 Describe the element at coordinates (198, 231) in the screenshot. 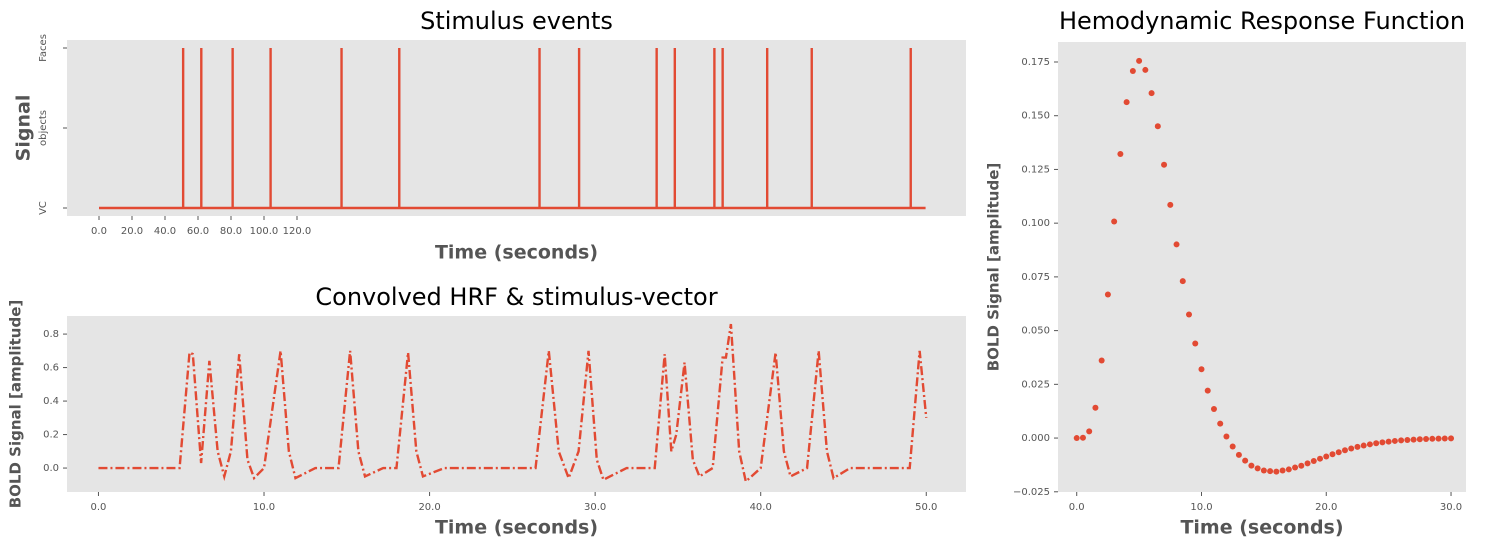

I see `x-tick-label: 60.0` at that location.